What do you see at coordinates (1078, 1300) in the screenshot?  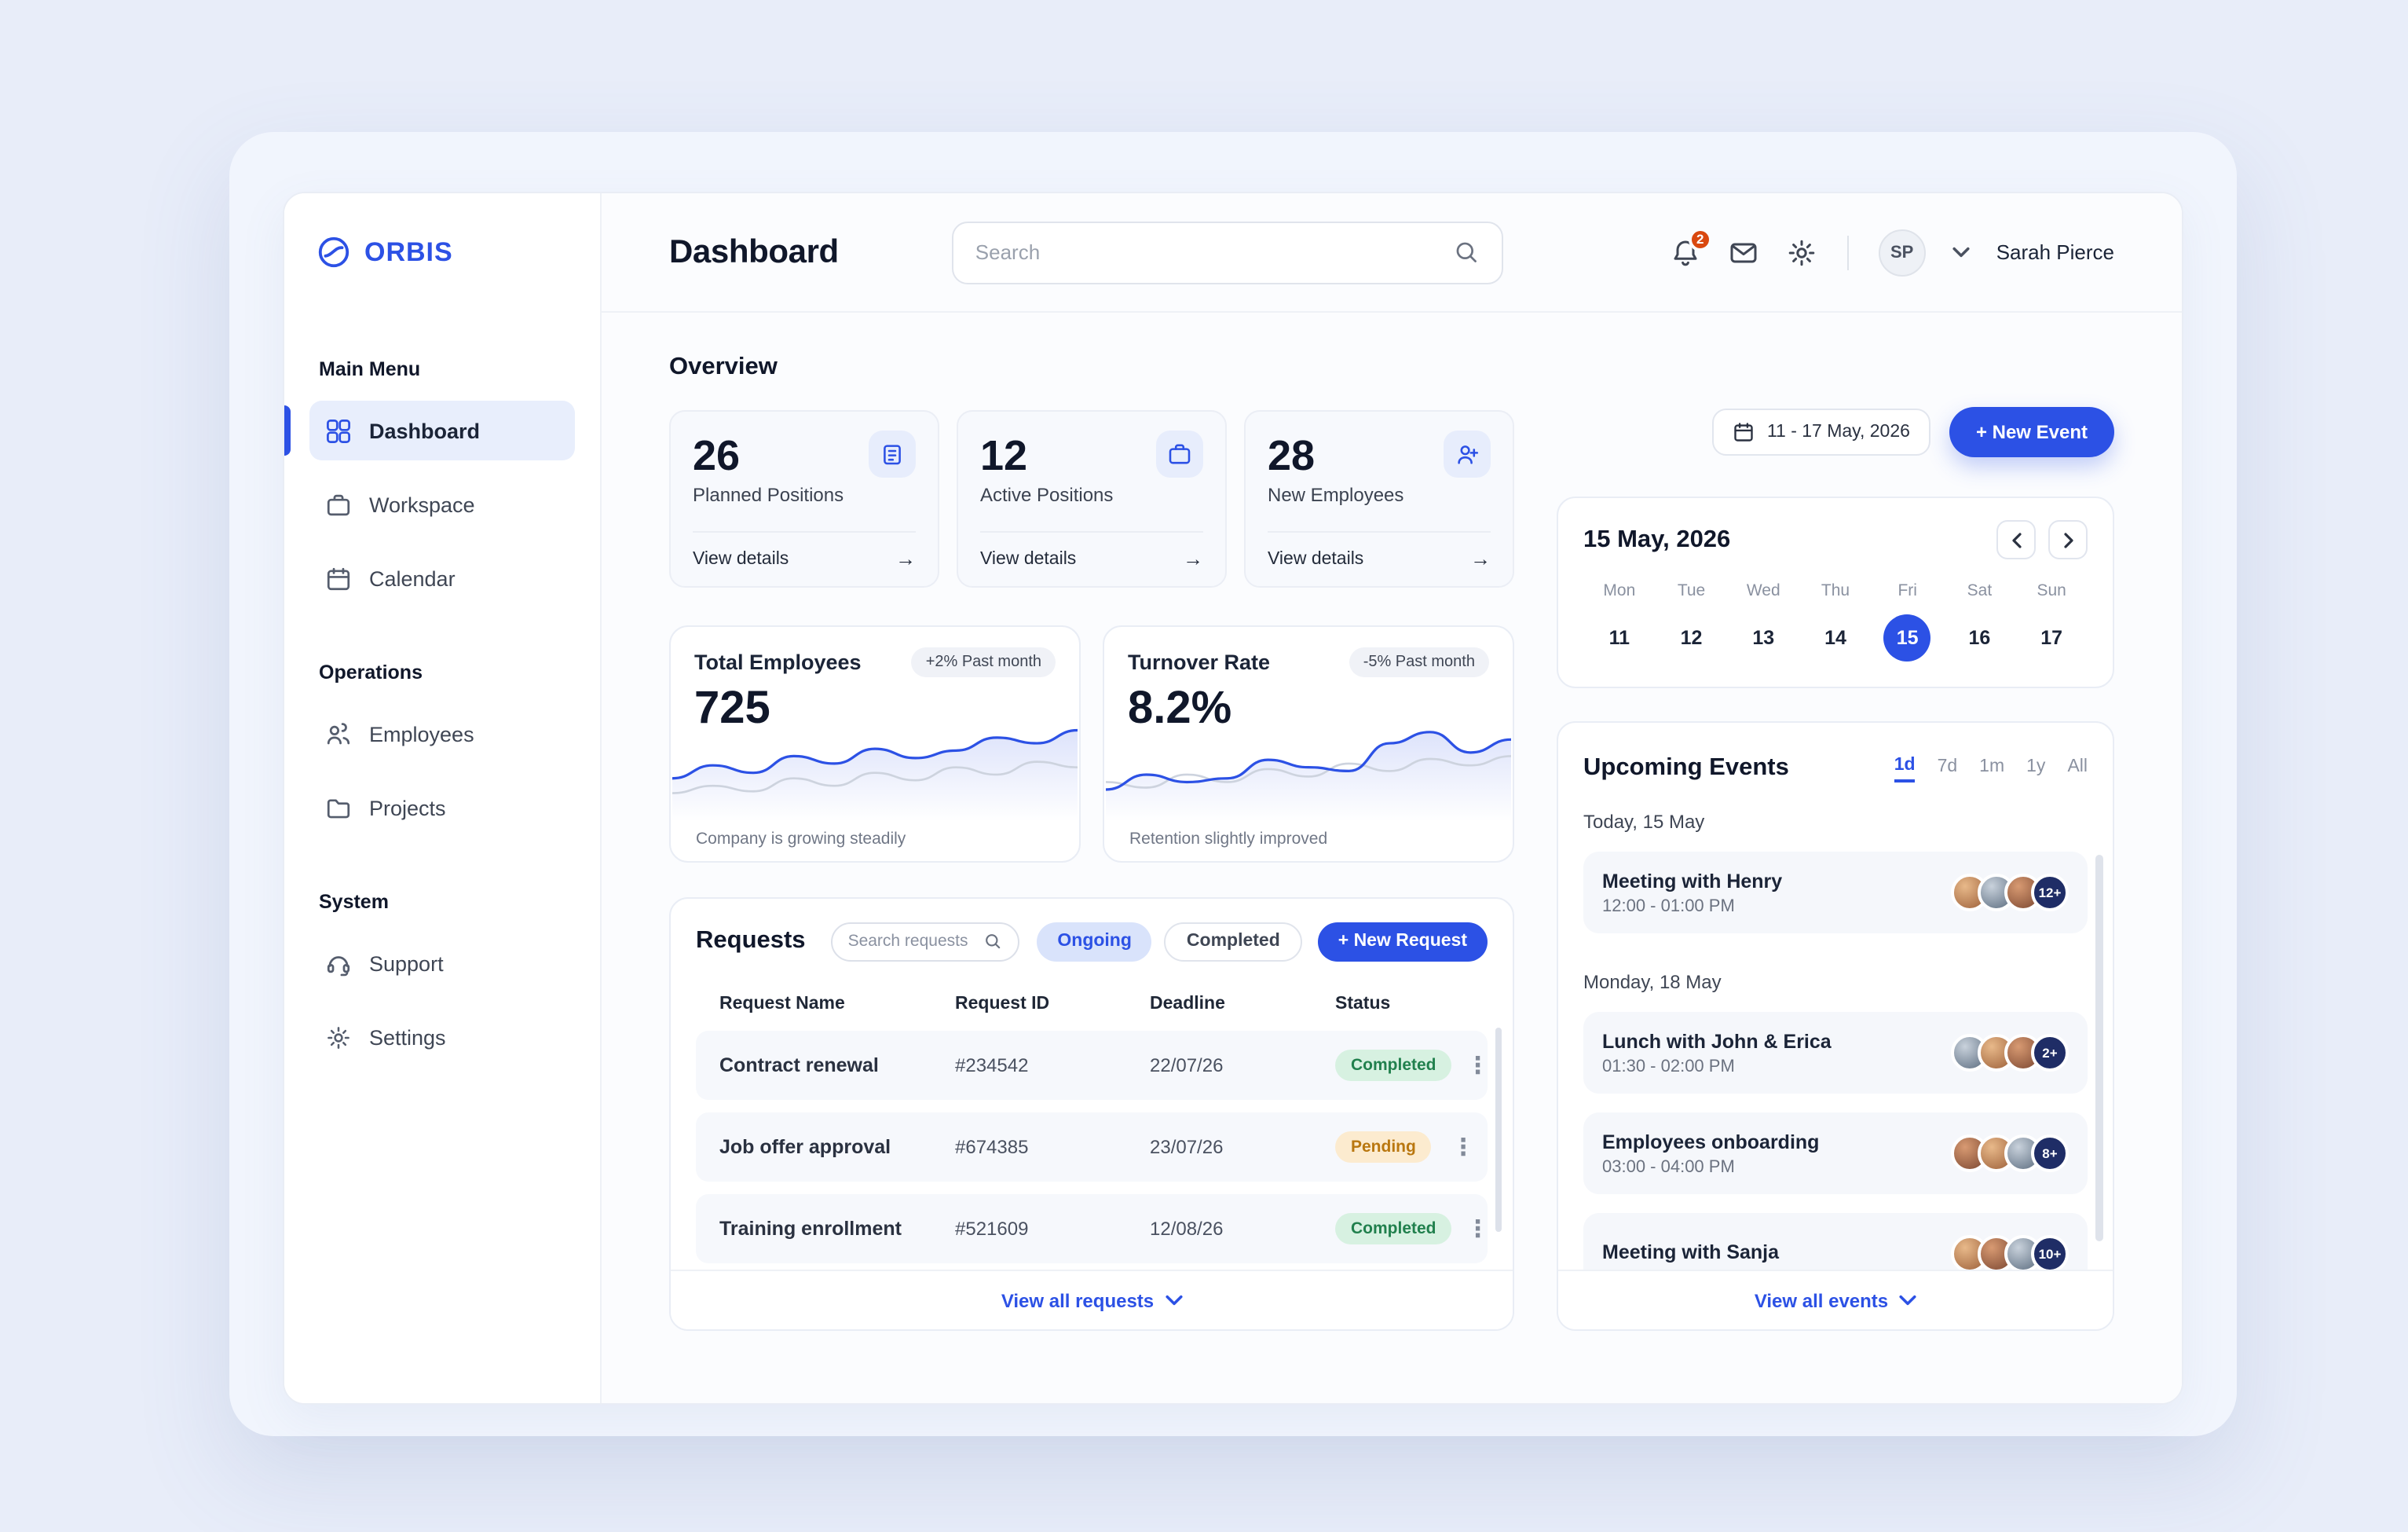 I see `view-all-label: View all requests` at bounding box center [1078, 1300].